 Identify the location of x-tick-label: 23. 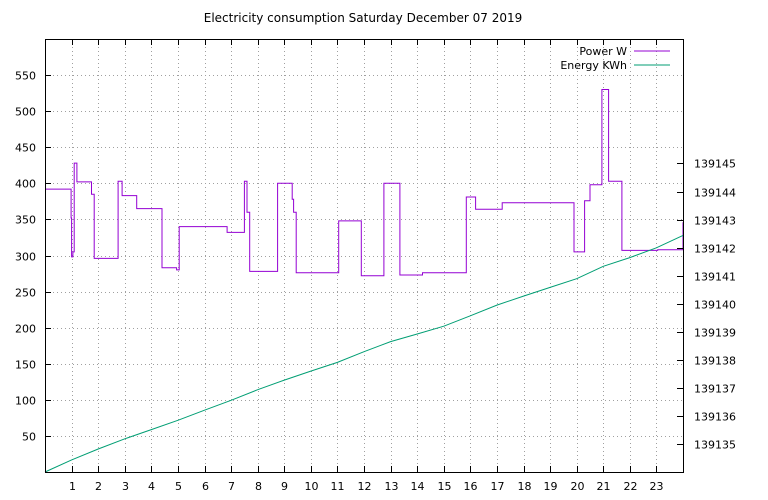
(657, 486).